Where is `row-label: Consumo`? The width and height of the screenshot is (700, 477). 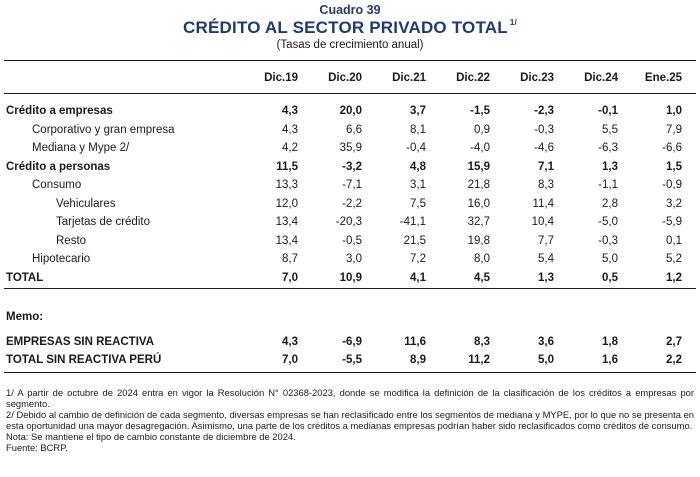 row-label: Consumo is located at coordinates (57, 185).